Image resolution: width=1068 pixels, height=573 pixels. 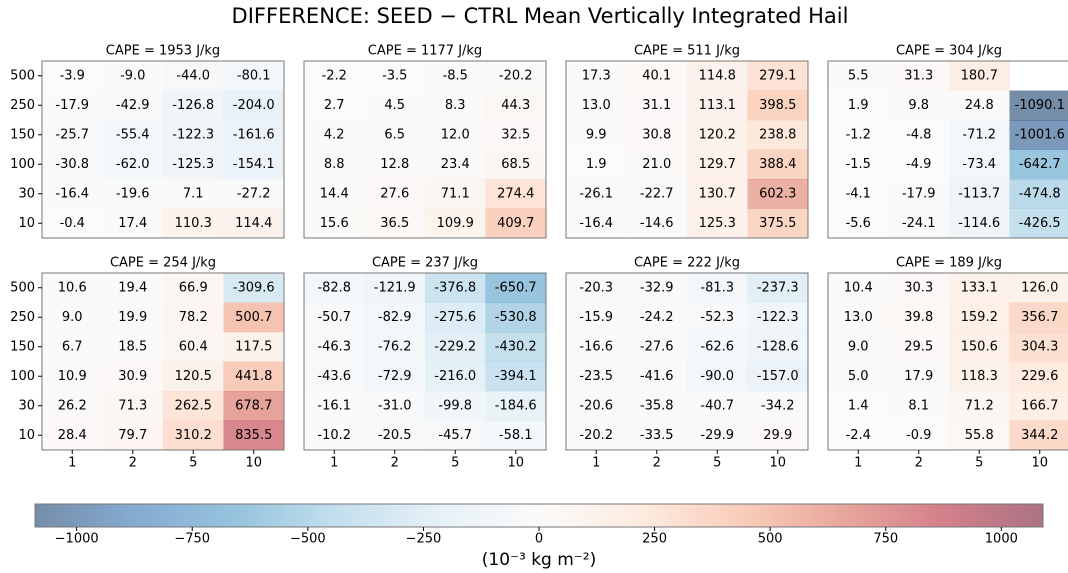 I want to click on cell-label: -113.7, so click(x=979, y=193).